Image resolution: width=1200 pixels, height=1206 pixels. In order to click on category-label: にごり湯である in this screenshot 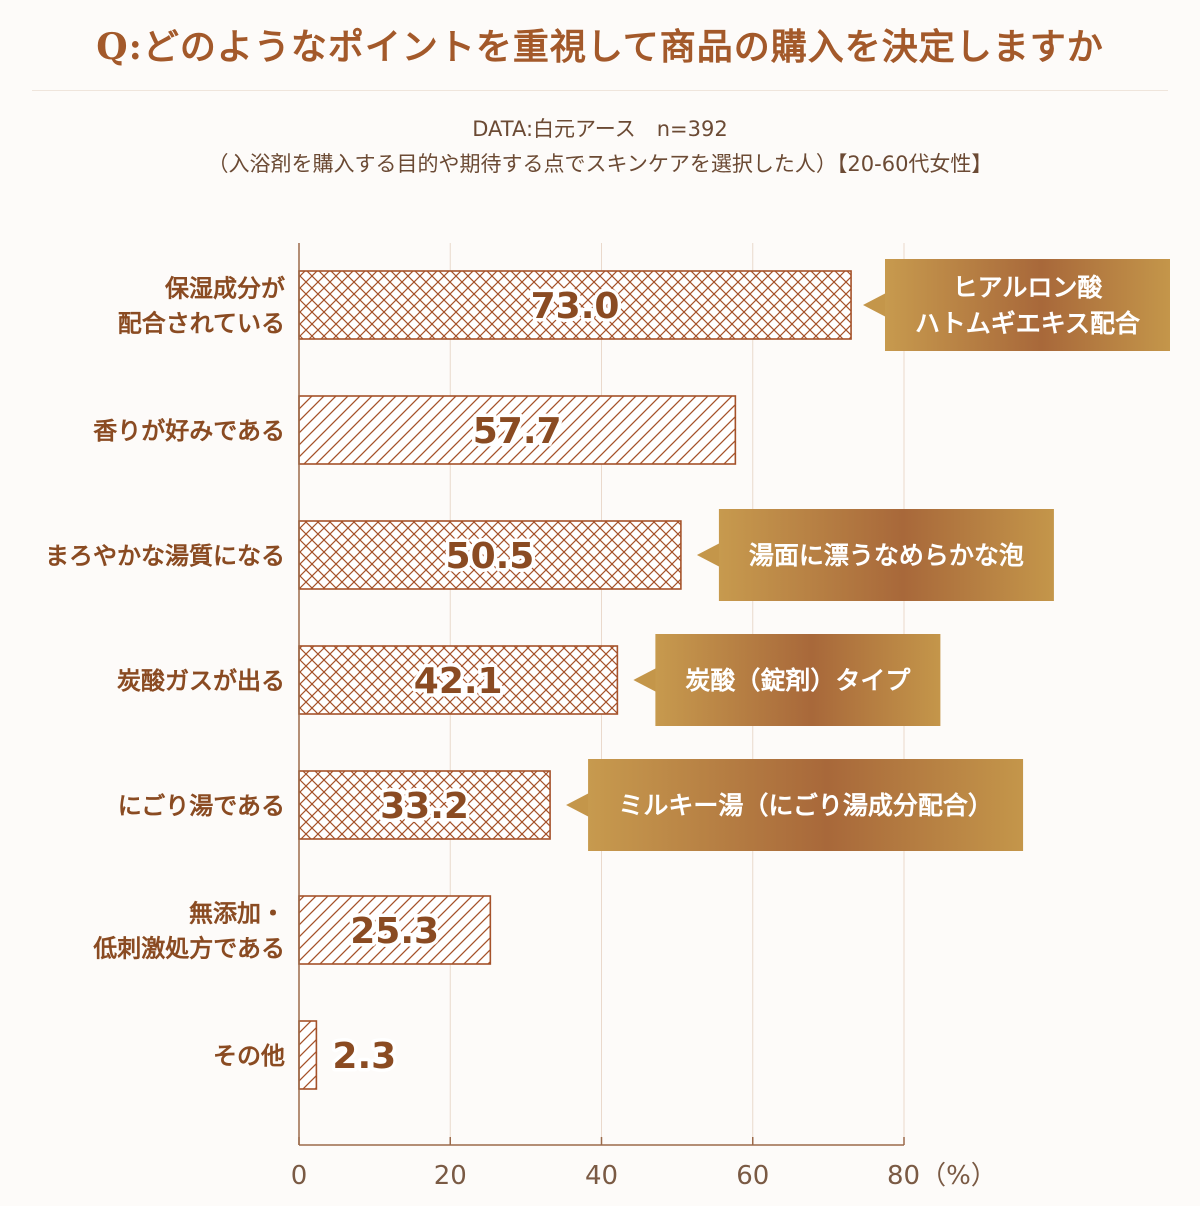, I will do `click(201, 806)`.